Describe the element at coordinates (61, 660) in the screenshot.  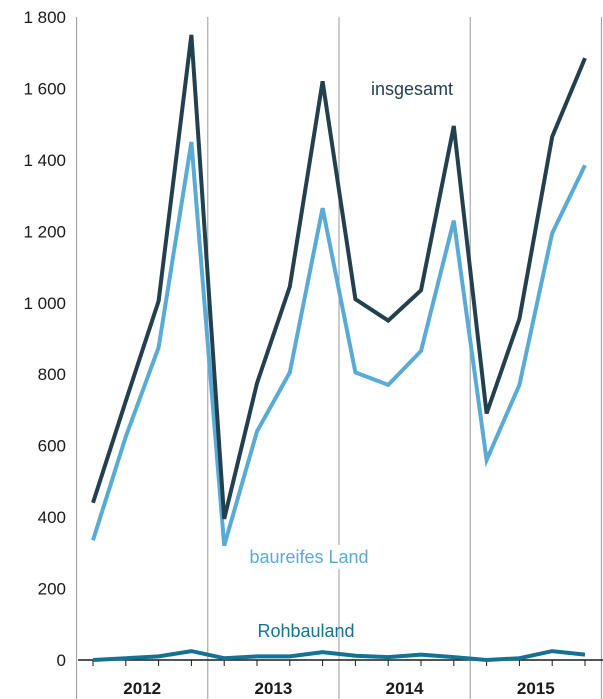
I see `y-tick-label: 0` at that location.